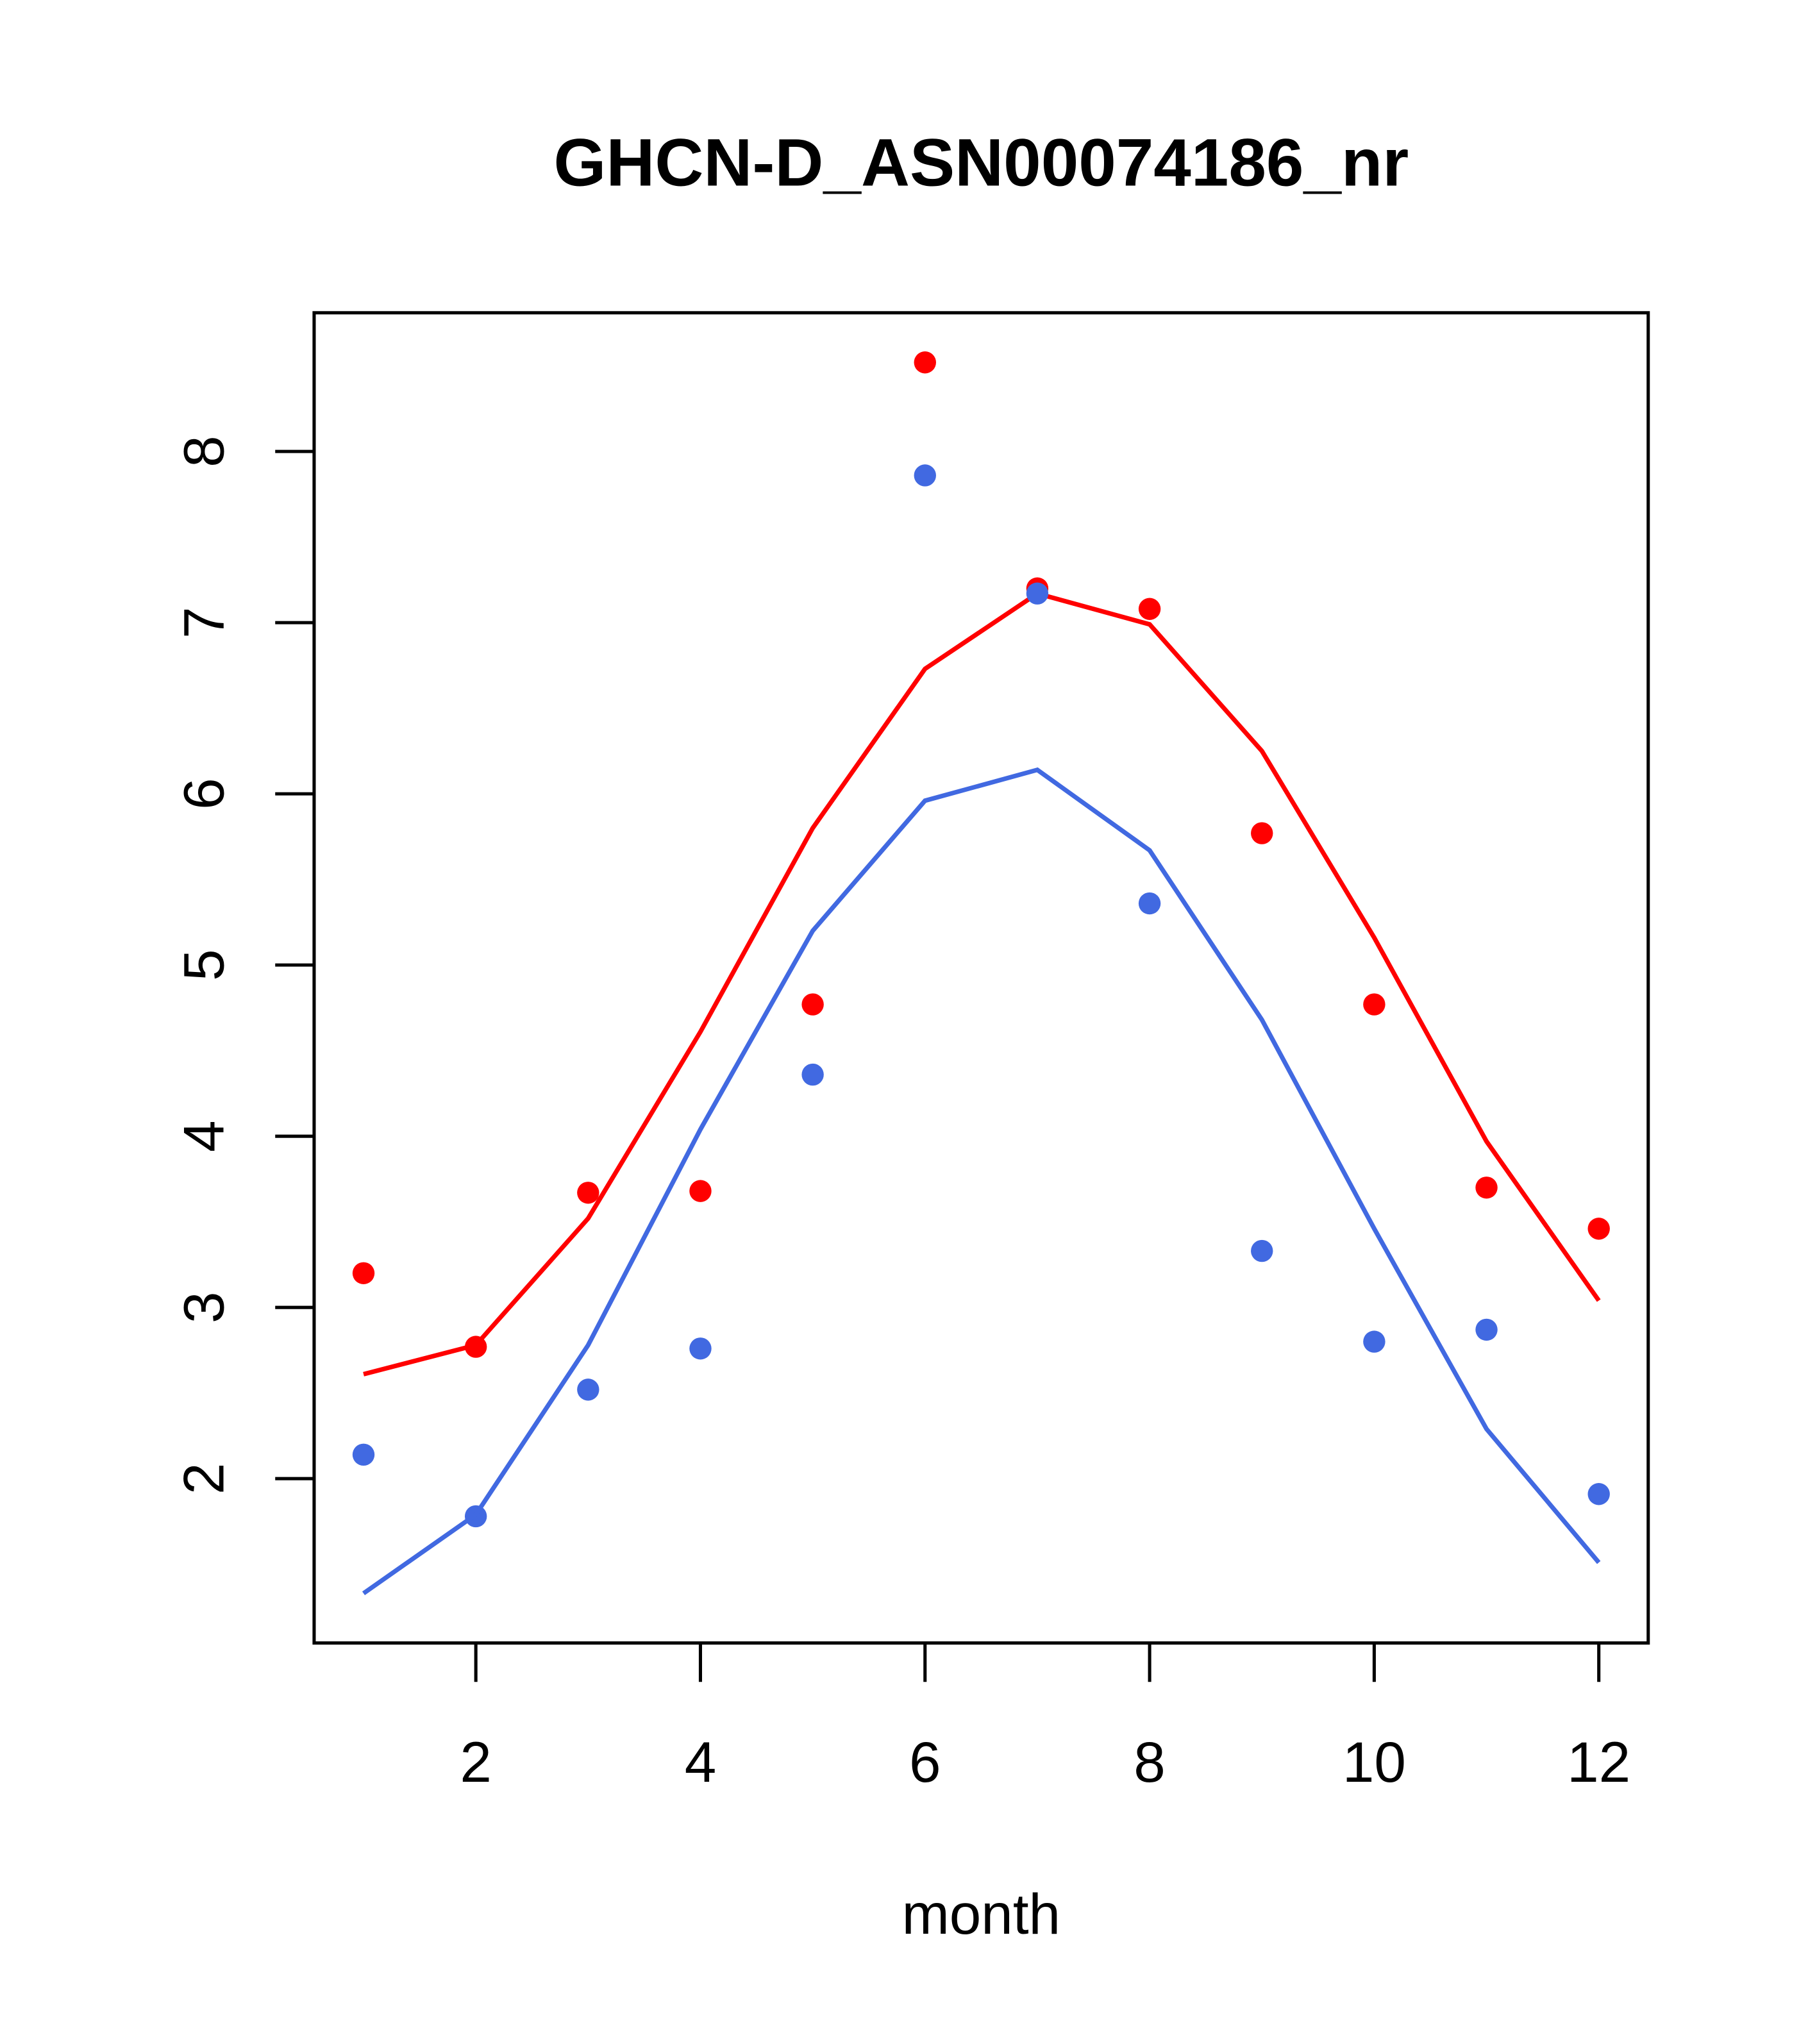 Image resolution: width=1817 pixels, height=2044 pixels. What do you see at coordinates (701, 1762) in the screenshot?
I see `x-tick-label: 4` at bounding box center [701, 1762].